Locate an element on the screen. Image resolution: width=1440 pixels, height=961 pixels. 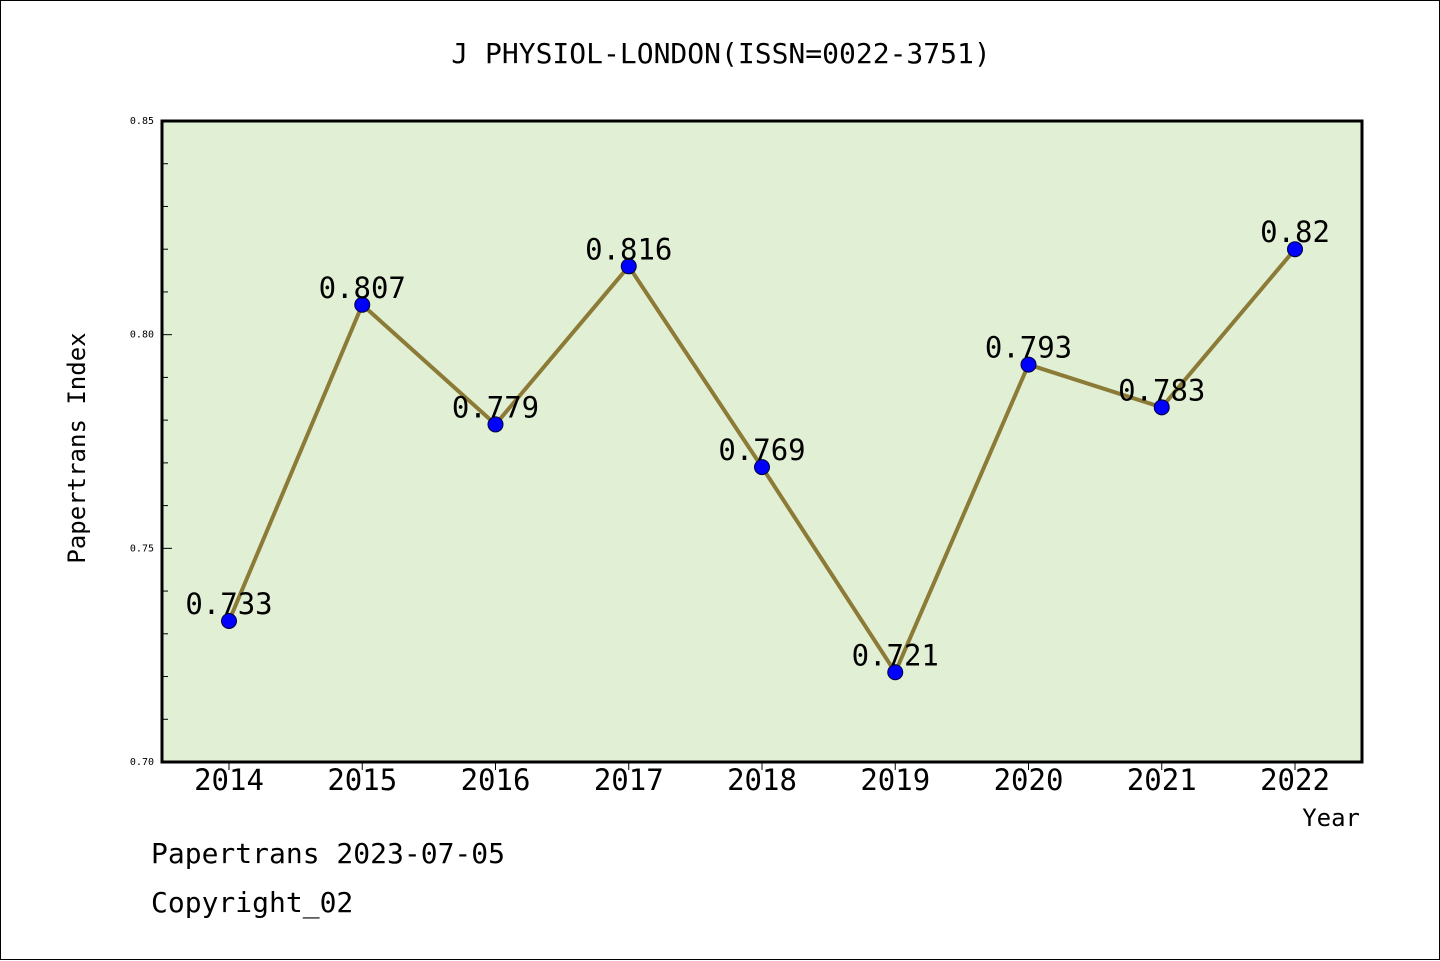
y-tick-label: 0.85 is located at coordinates (142, 121).